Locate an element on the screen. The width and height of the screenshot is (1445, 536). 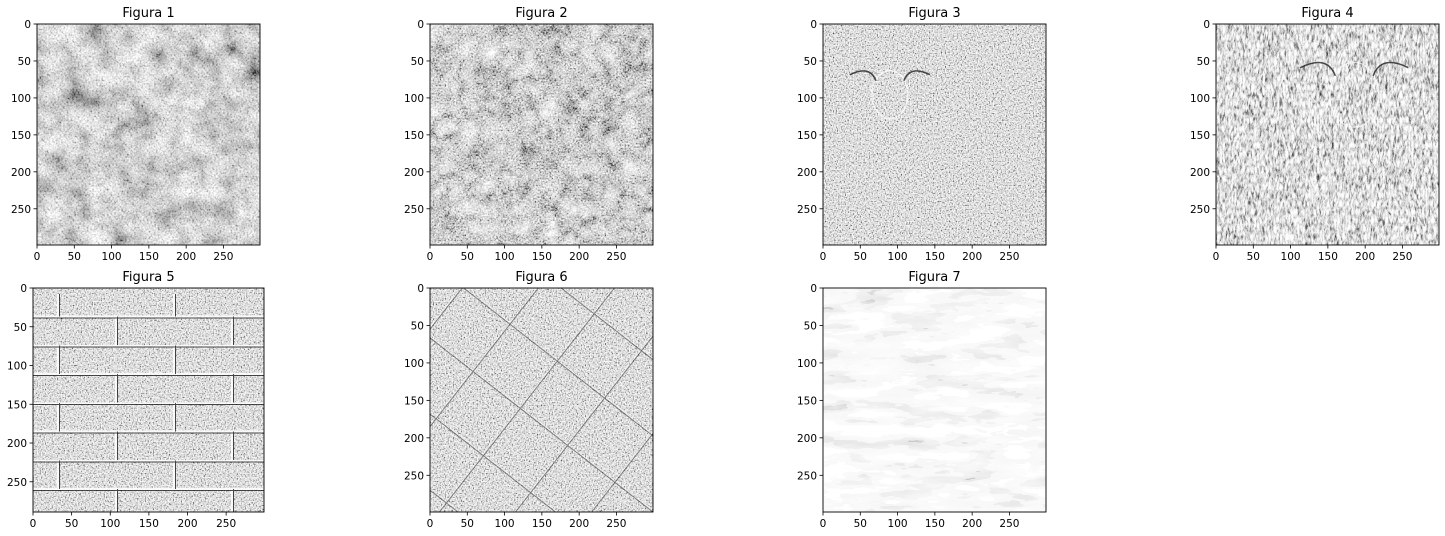
figure-panel-2: Figura 2 0 50 100 150 200 250 0 50 100 150 200 250 is located at coordinates (529, 134).